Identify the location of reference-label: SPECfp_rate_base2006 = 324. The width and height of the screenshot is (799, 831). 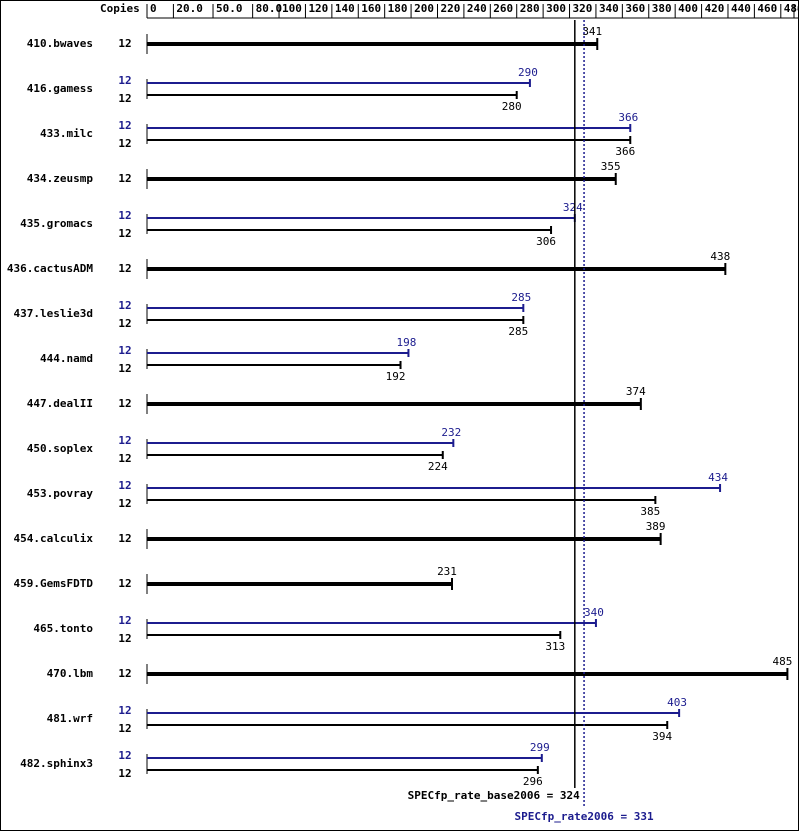
(494, 795).